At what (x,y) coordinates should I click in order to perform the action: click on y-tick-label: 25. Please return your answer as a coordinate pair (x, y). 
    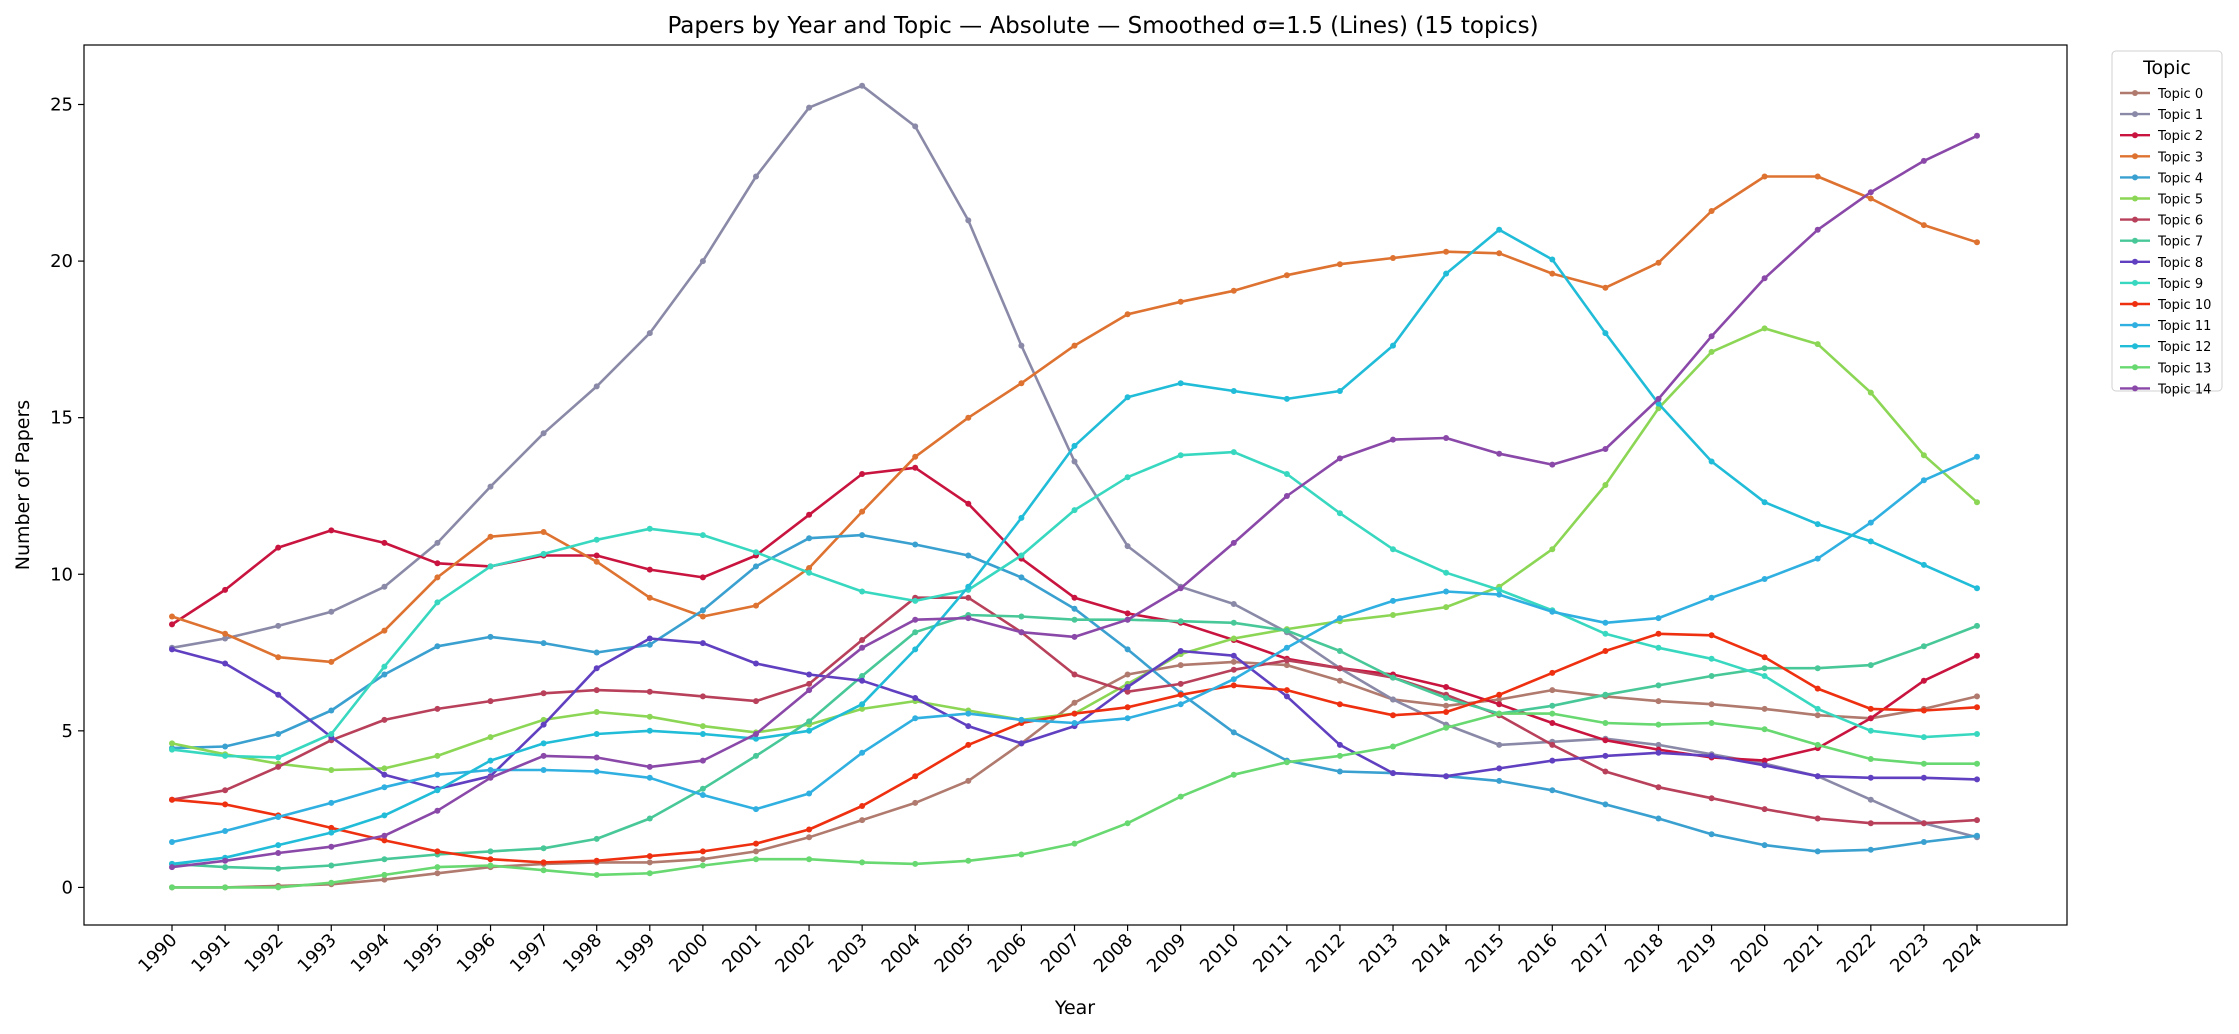
    Looking at the image, I should click on (61, 105).